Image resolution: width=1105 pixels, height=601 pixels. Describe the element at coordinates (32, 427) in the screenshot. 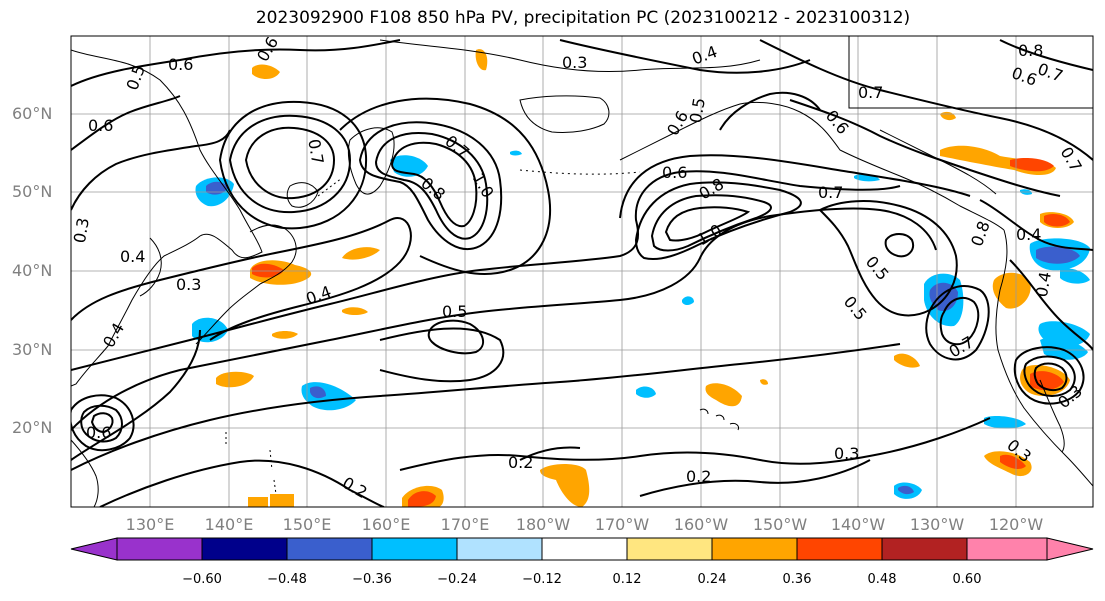

I see `lat-label: 20°N` at that location.